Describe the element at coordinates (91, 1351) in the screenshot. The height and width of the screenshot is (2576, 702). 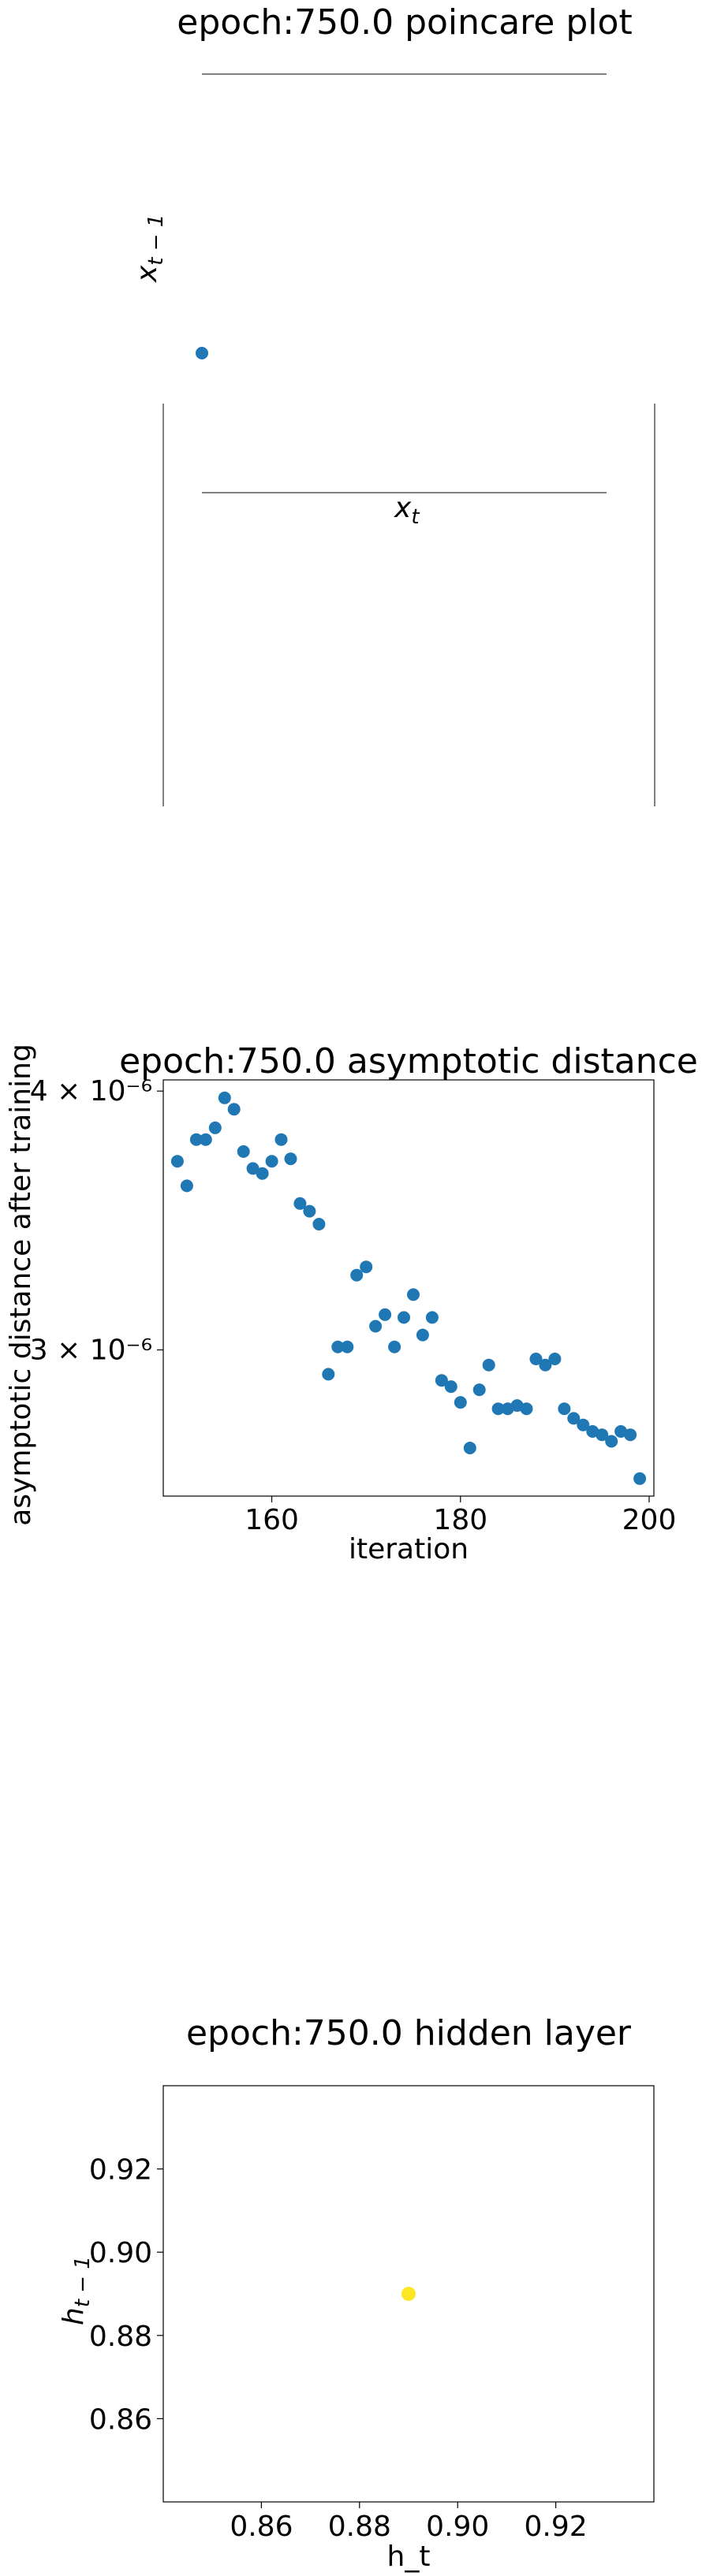
I see `y-tick-label: 3 × 10⁻⁶` at that location.